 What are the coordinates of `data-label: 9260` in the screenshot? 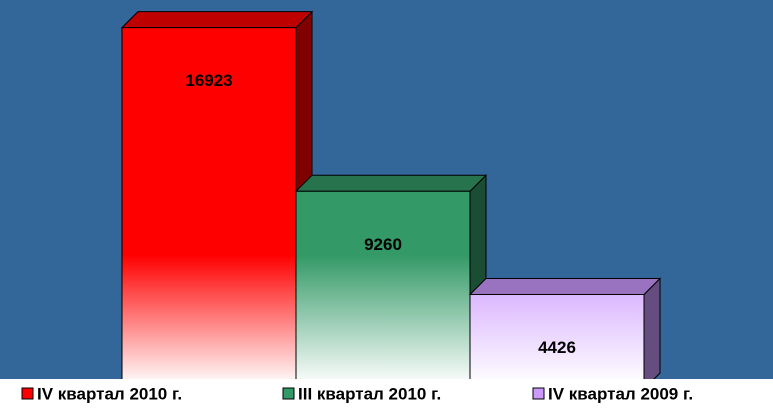 It's located at (383, 244).